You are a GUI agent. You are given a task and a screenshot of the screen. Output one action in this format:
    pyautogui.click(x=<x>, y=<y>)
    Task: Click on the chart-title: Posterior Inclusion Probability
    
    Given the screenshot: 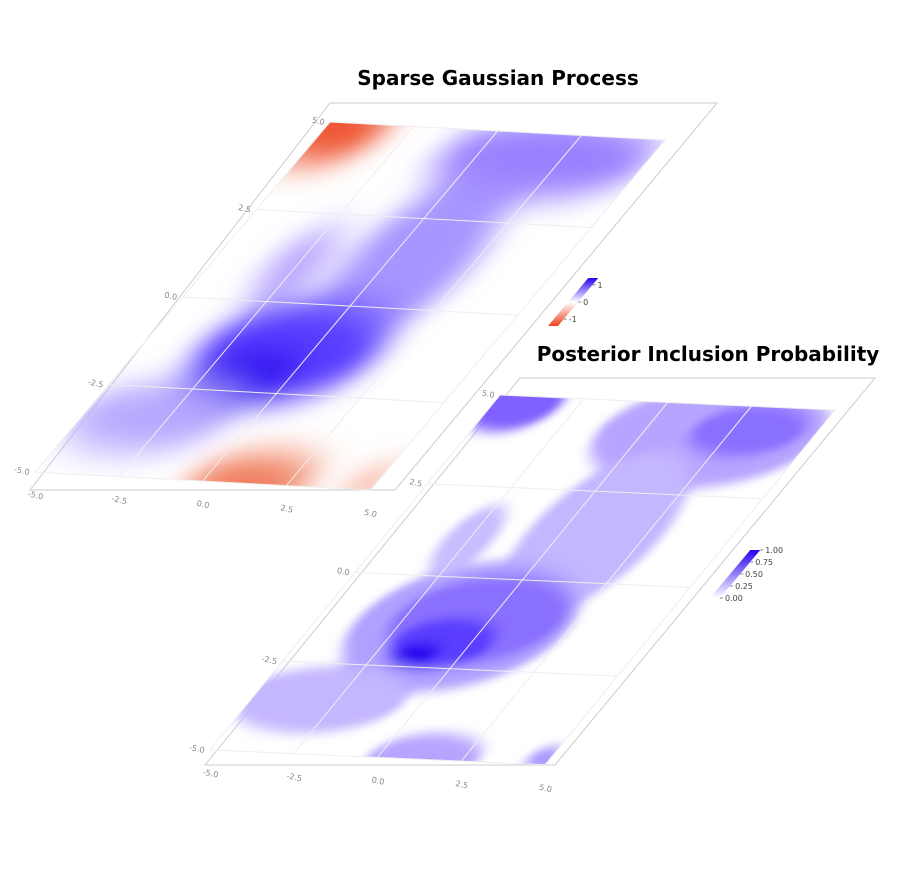 What is the action you would take?
    pyautogui.click(x=708, y=354)
    